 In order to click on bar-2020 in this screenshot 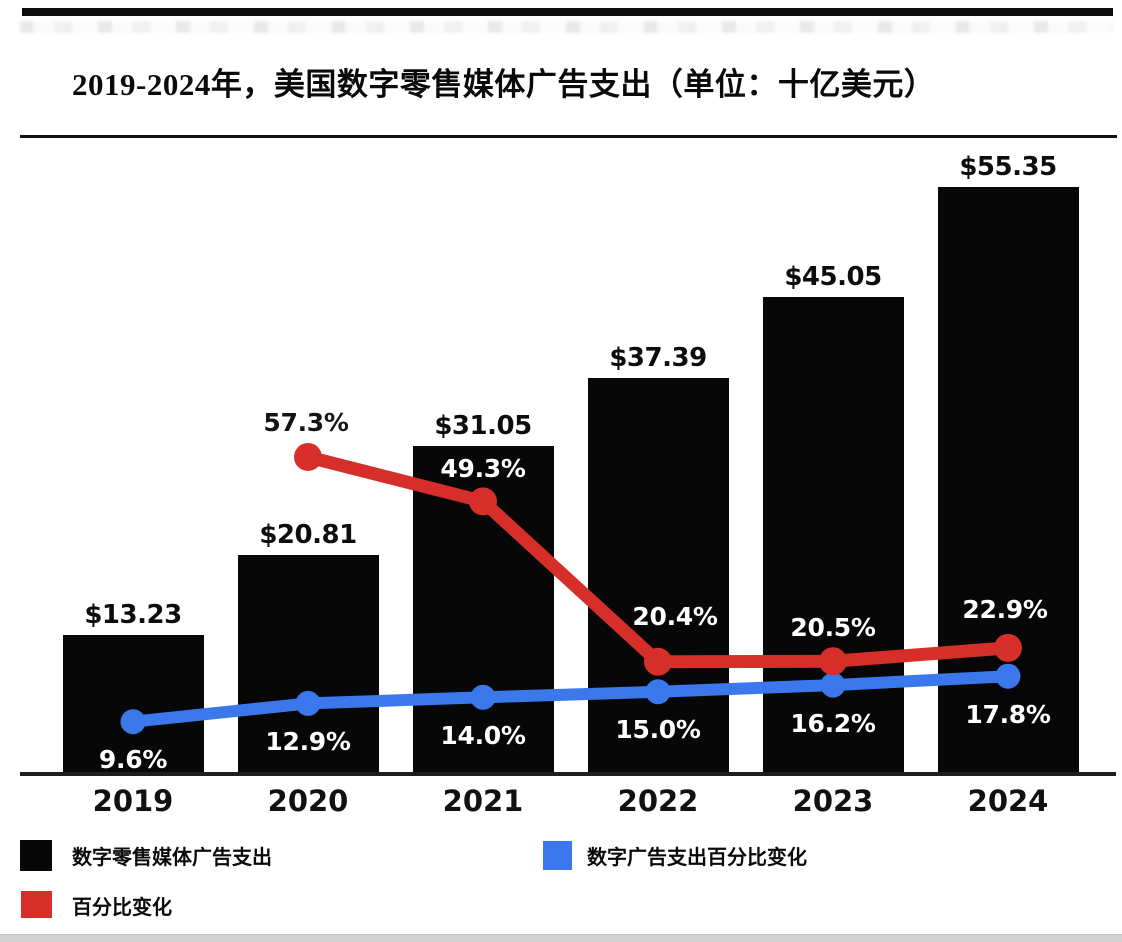, I will do `click(308, 665)`.